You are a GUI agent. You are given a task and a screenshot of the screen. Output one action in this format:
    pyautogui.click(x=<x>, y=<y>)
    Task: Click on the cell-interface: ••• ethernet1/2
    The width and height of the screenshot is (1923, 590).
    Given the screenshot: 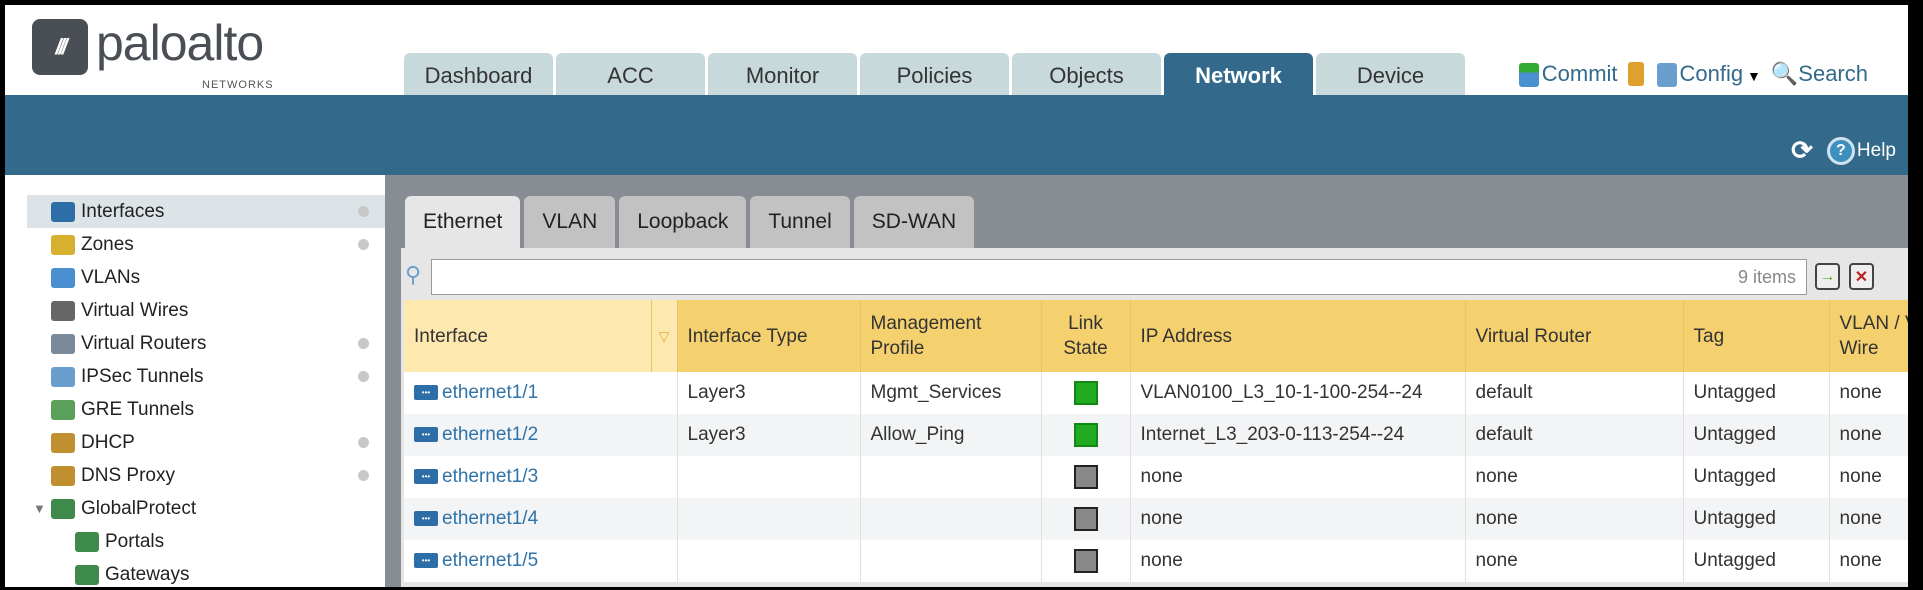 What is the action you would take?
    pyautogui.click(x=541, y=435)
    